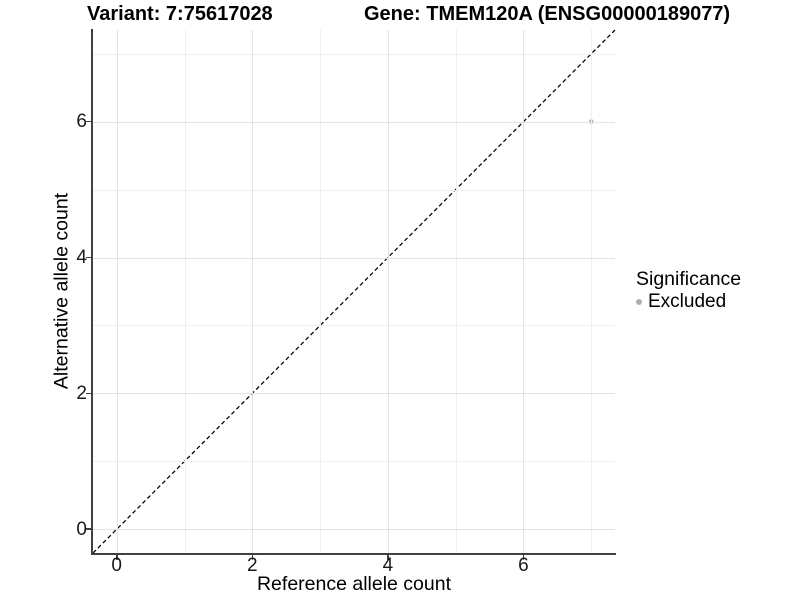 This screenshot has width=800, height=600. I want to click on legend-items: Excluded, so click(688, 301).